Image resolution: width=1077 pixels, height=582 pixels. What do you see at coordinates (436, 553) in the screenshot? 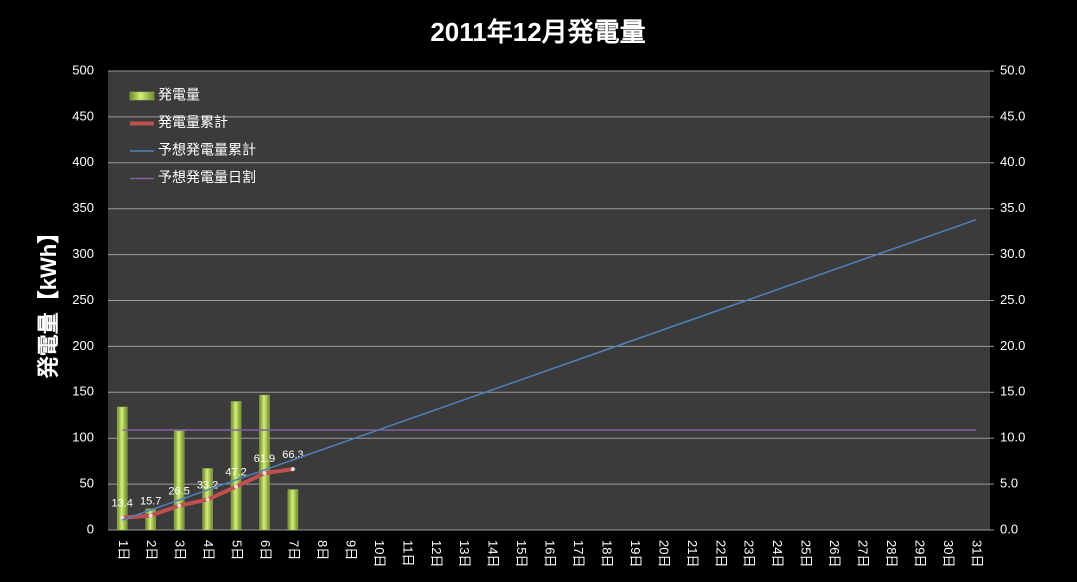
I see `x-tick-label: 12日` at bounding box center [436, 553].